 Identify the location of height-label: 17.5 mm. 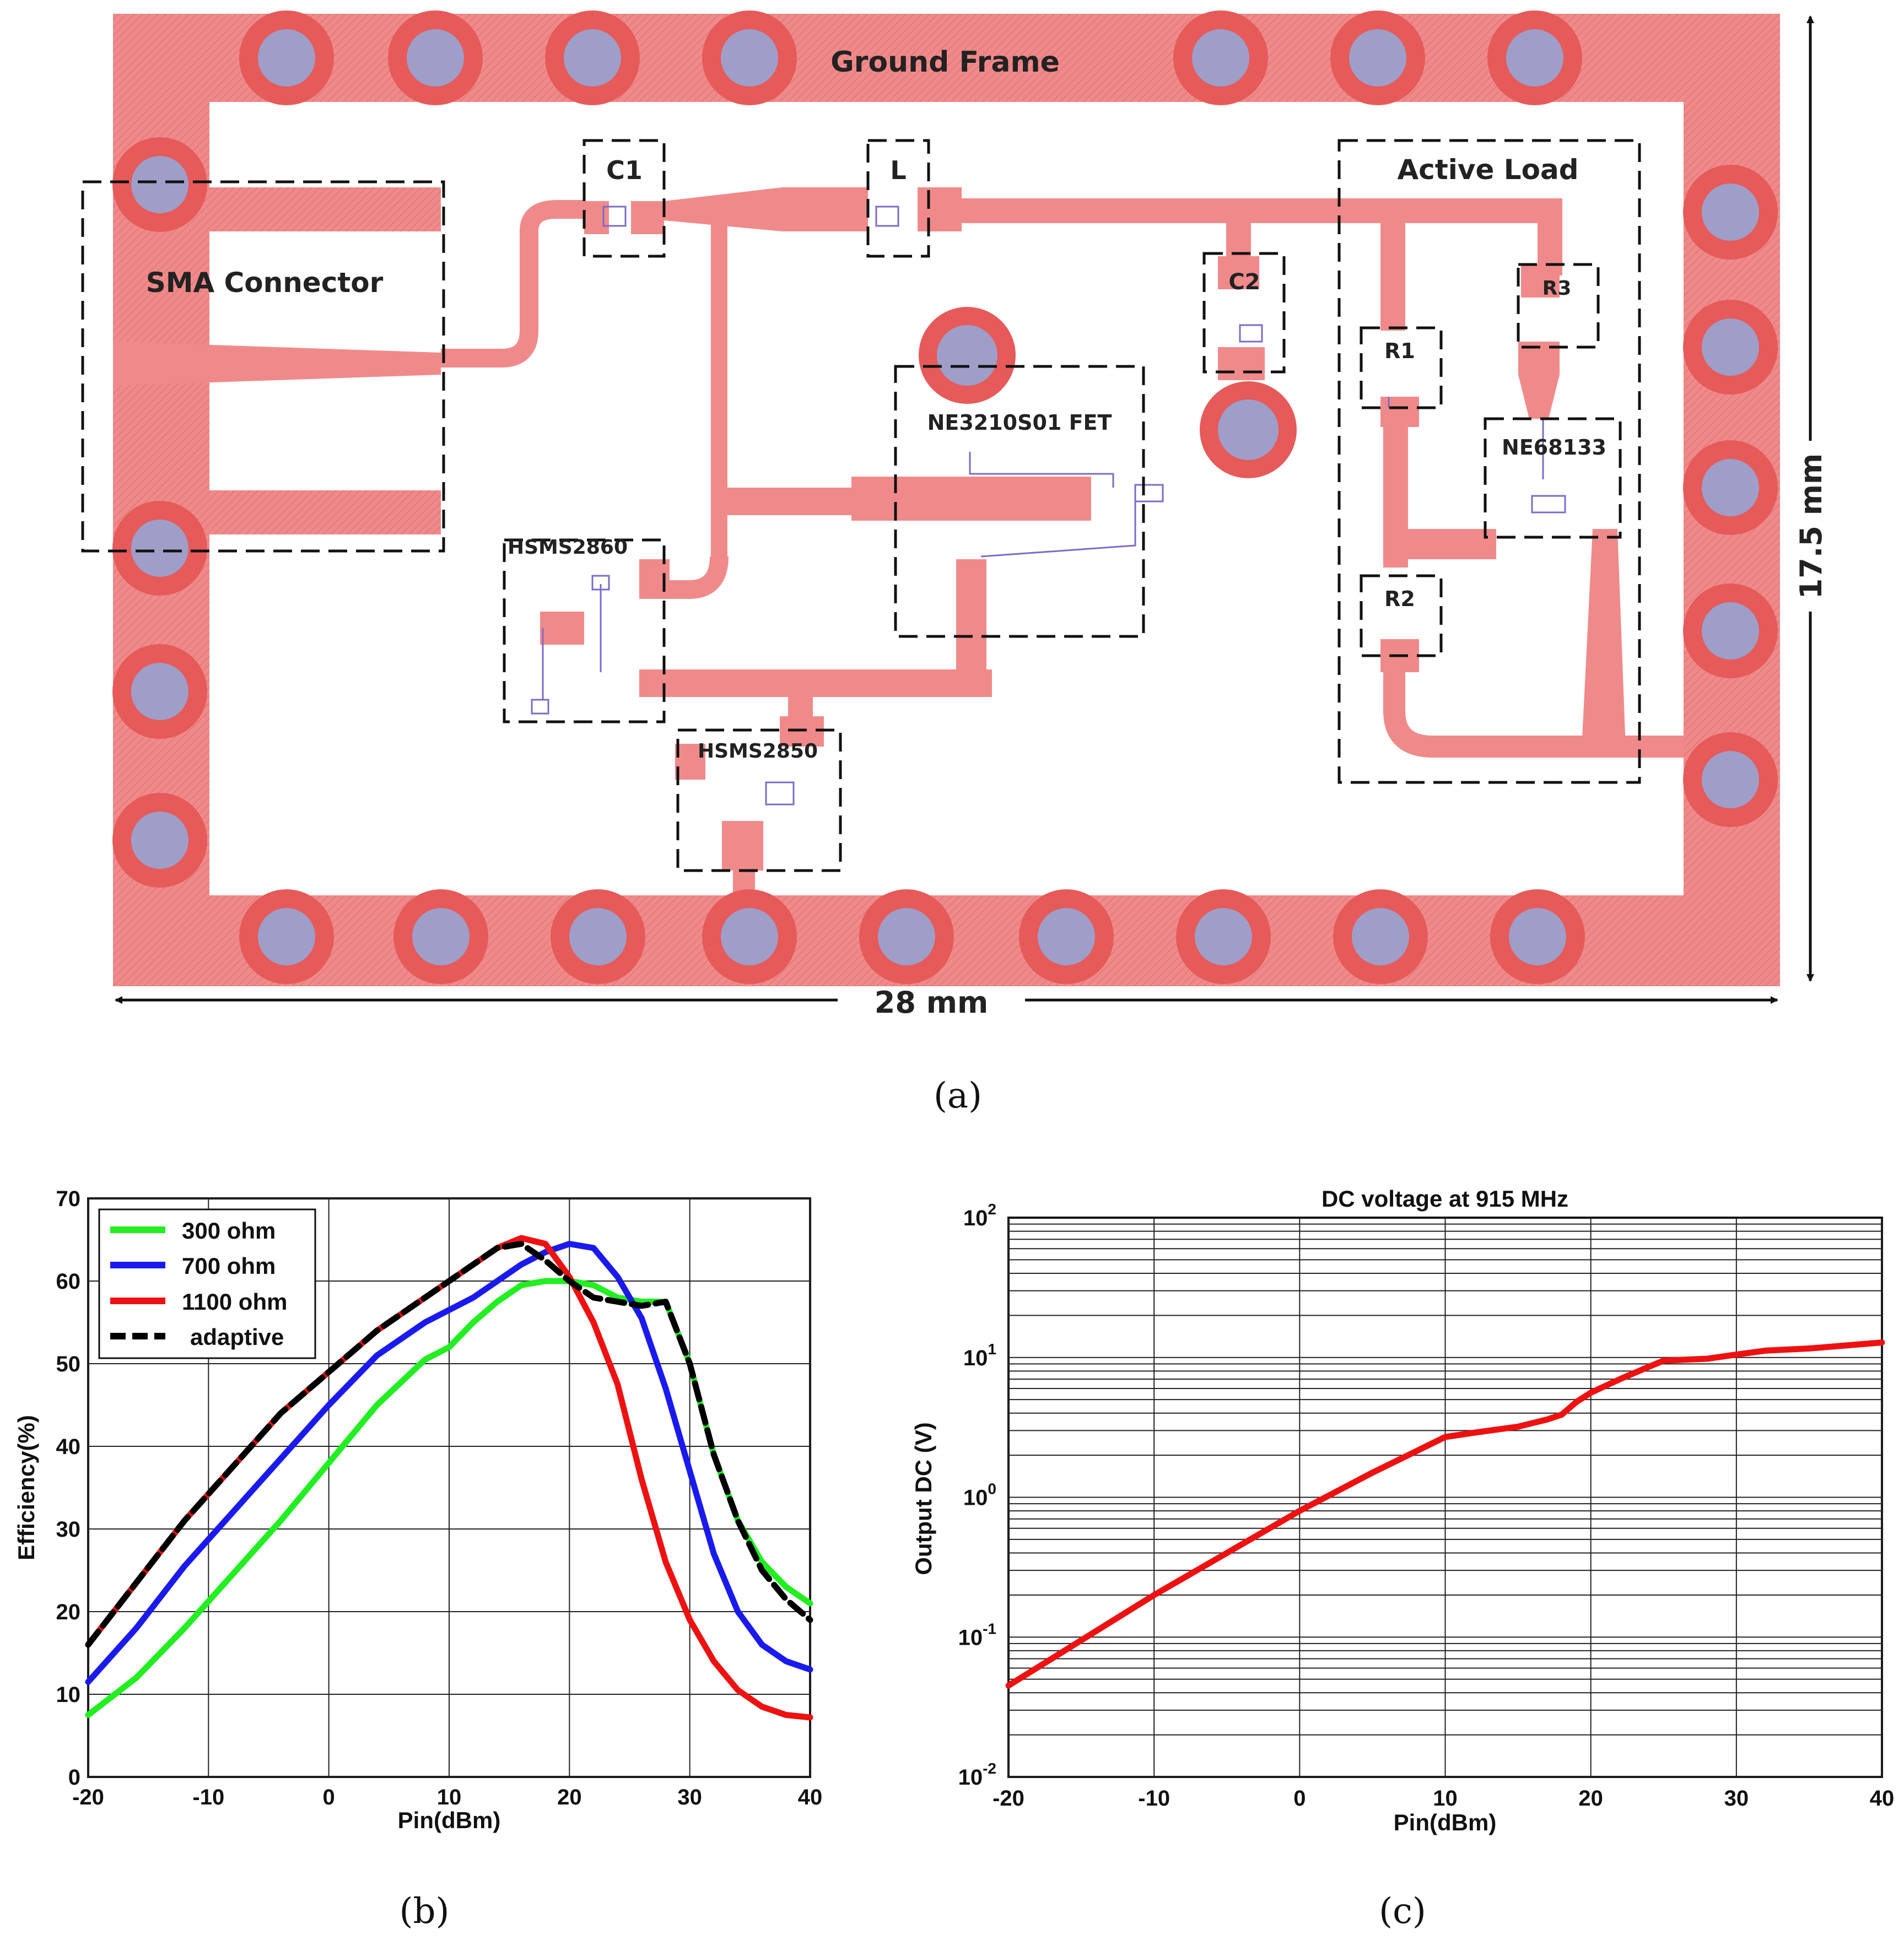
(1811, 526).